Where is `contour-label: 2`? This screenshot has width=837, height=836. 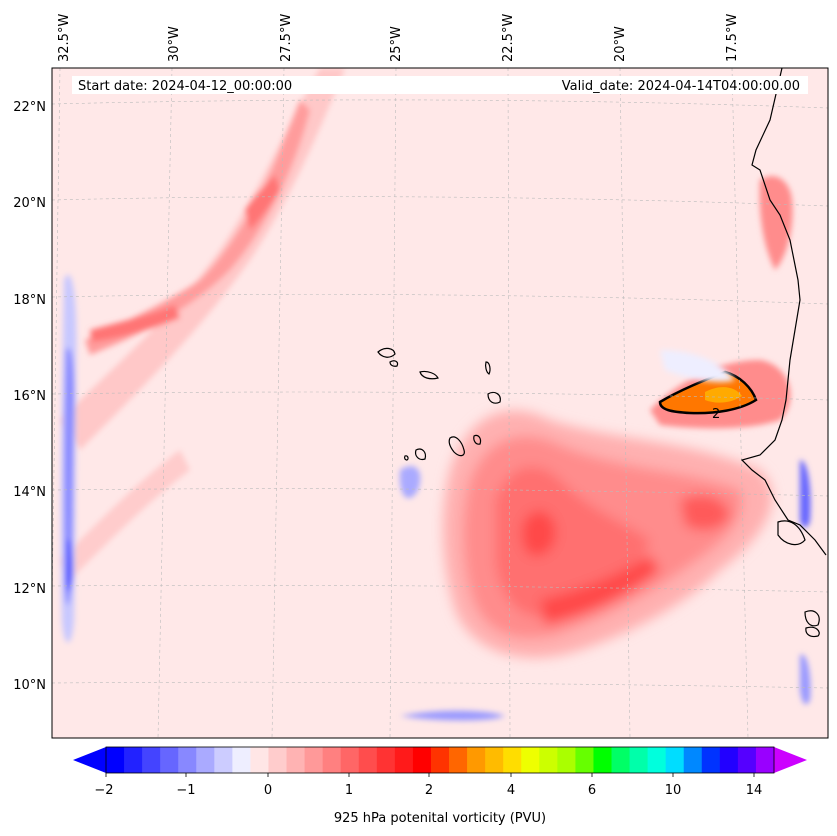 contour-label: 2 is located at coordinates (716, 414).